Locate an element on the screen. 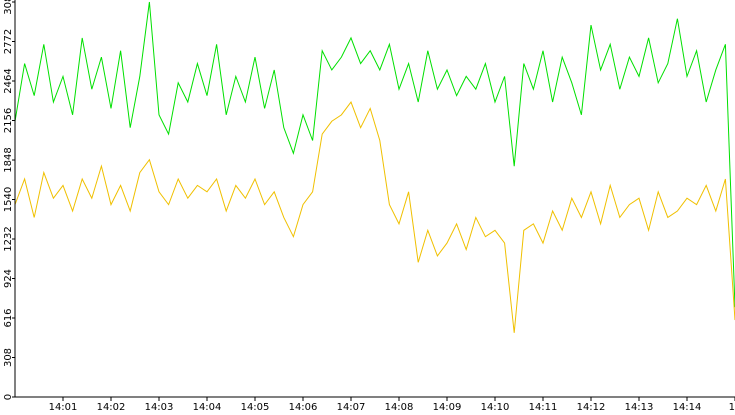 This screenshot has width=735, height=415. y-tick-label: 0 is located at coordinates (8, 397).